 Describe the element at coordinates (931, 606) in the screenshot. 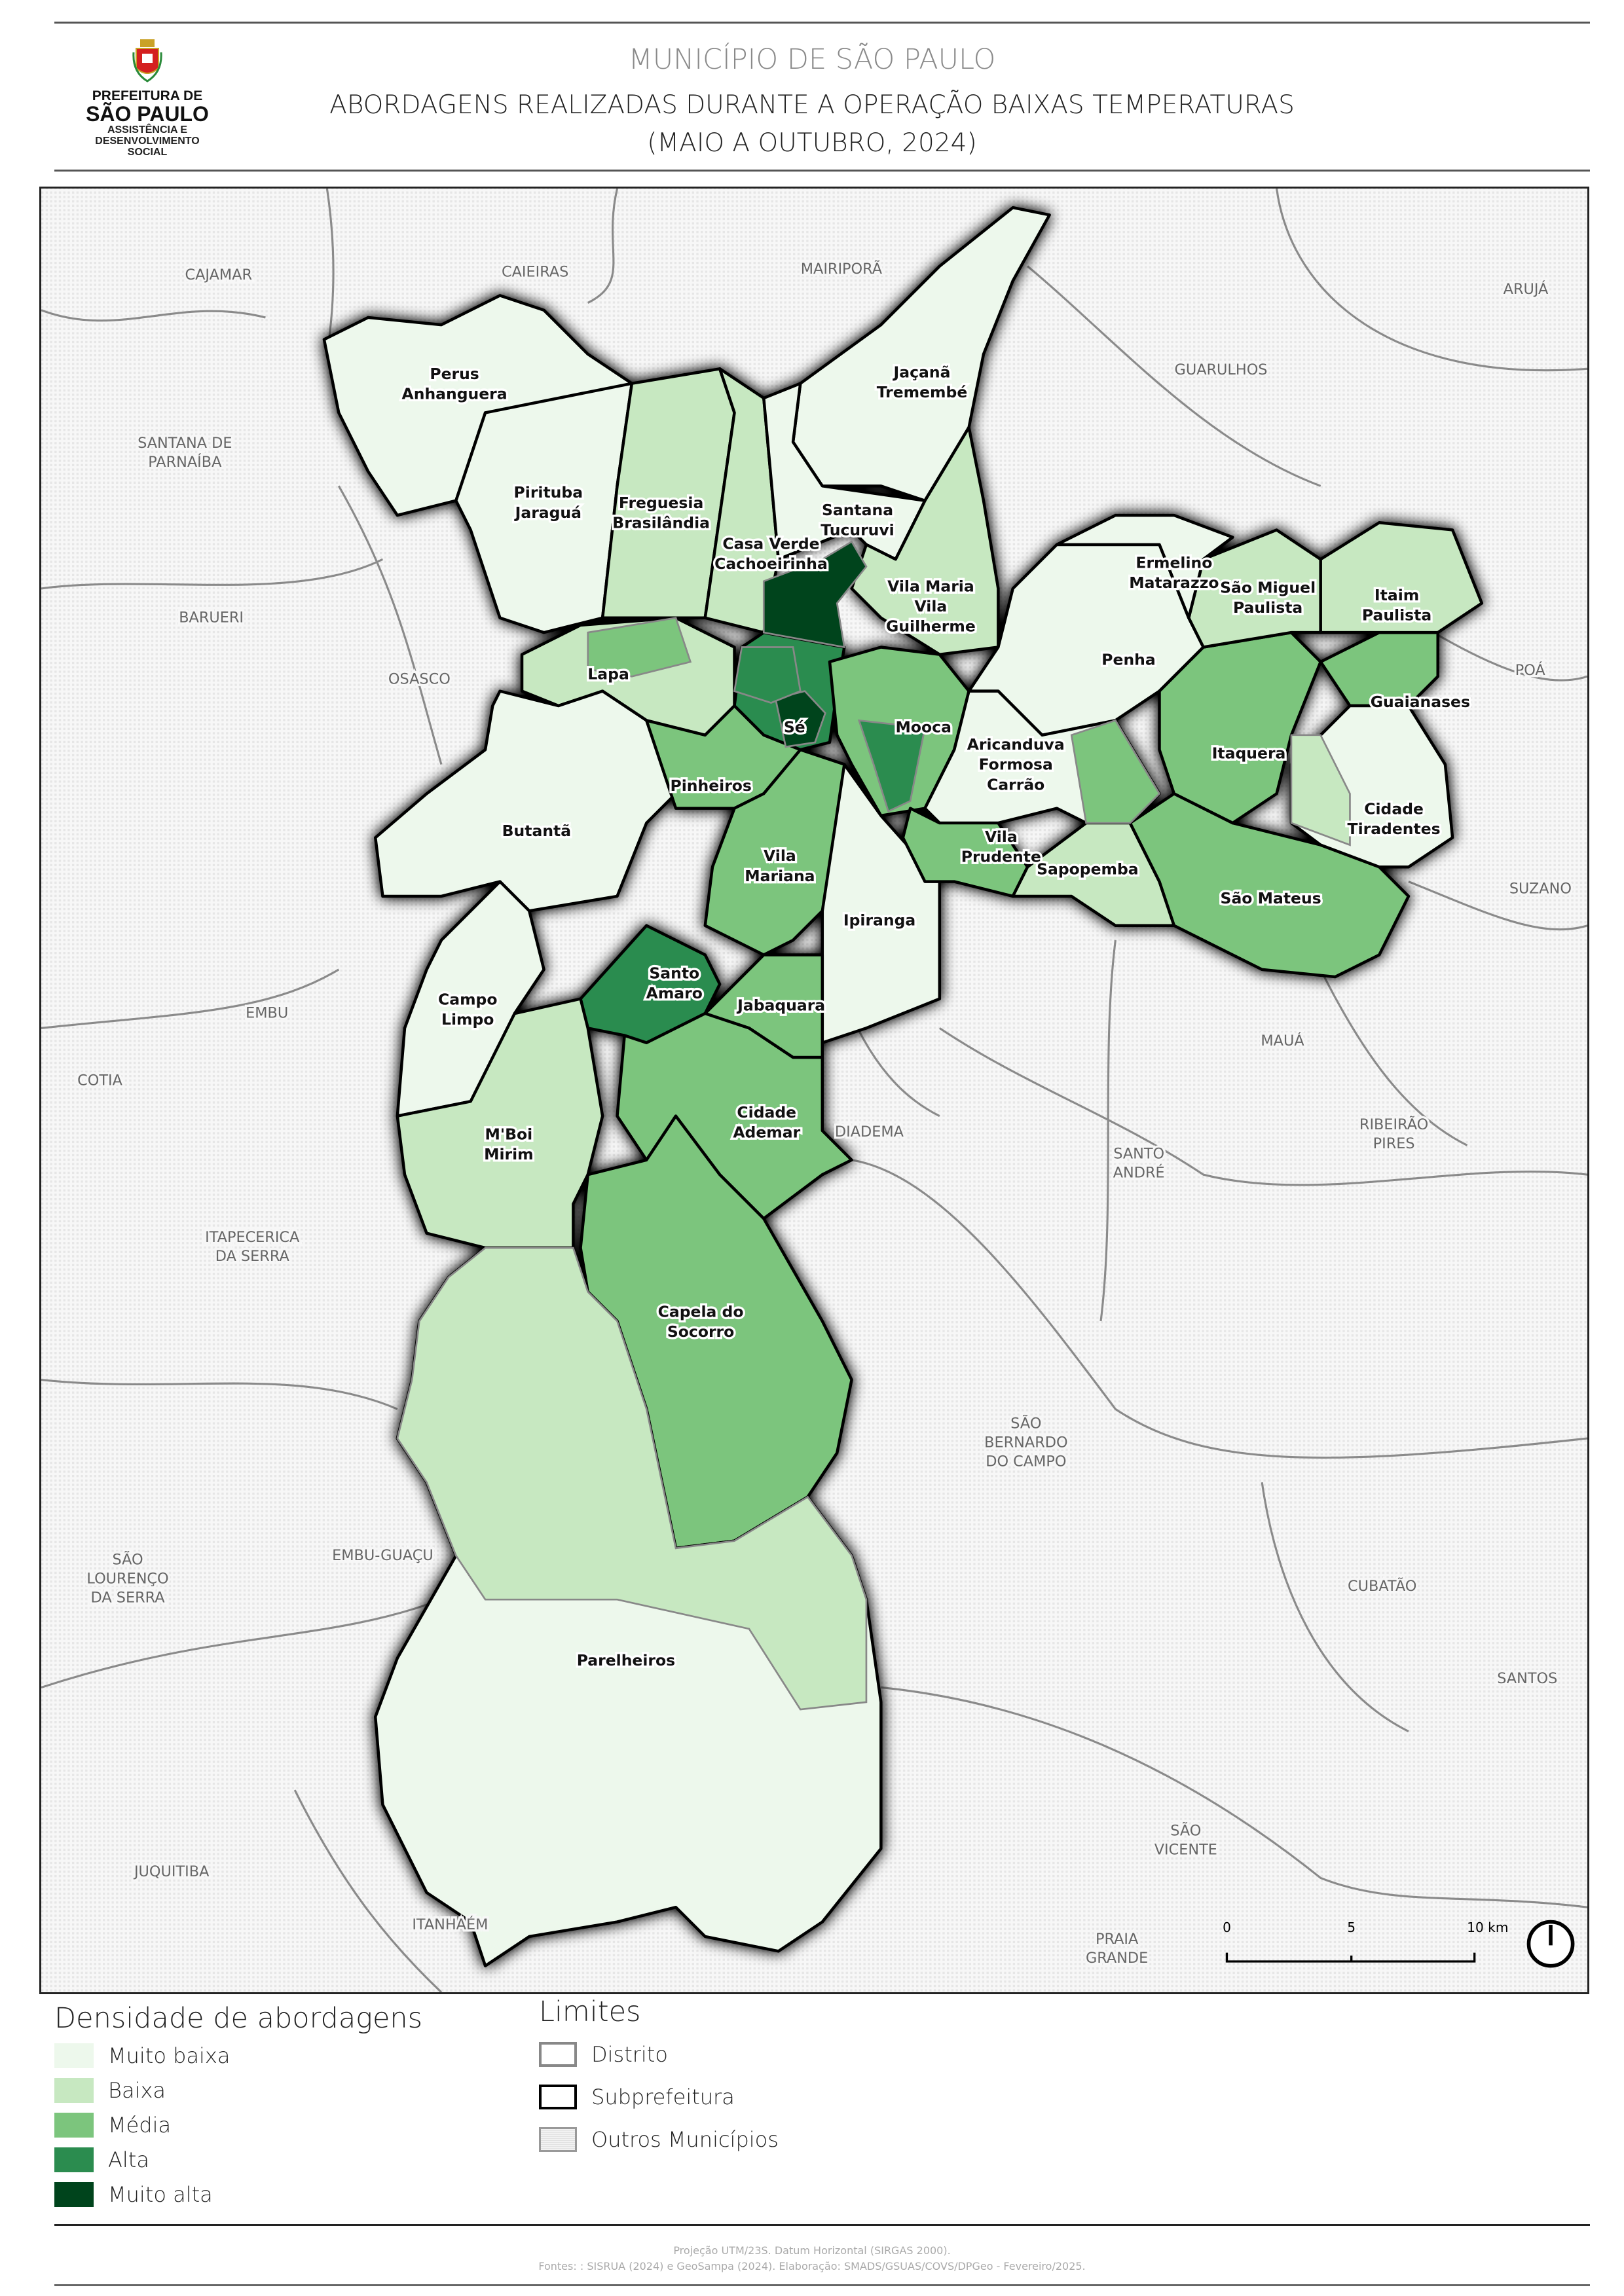

I see `label-line: Vila` at that location.